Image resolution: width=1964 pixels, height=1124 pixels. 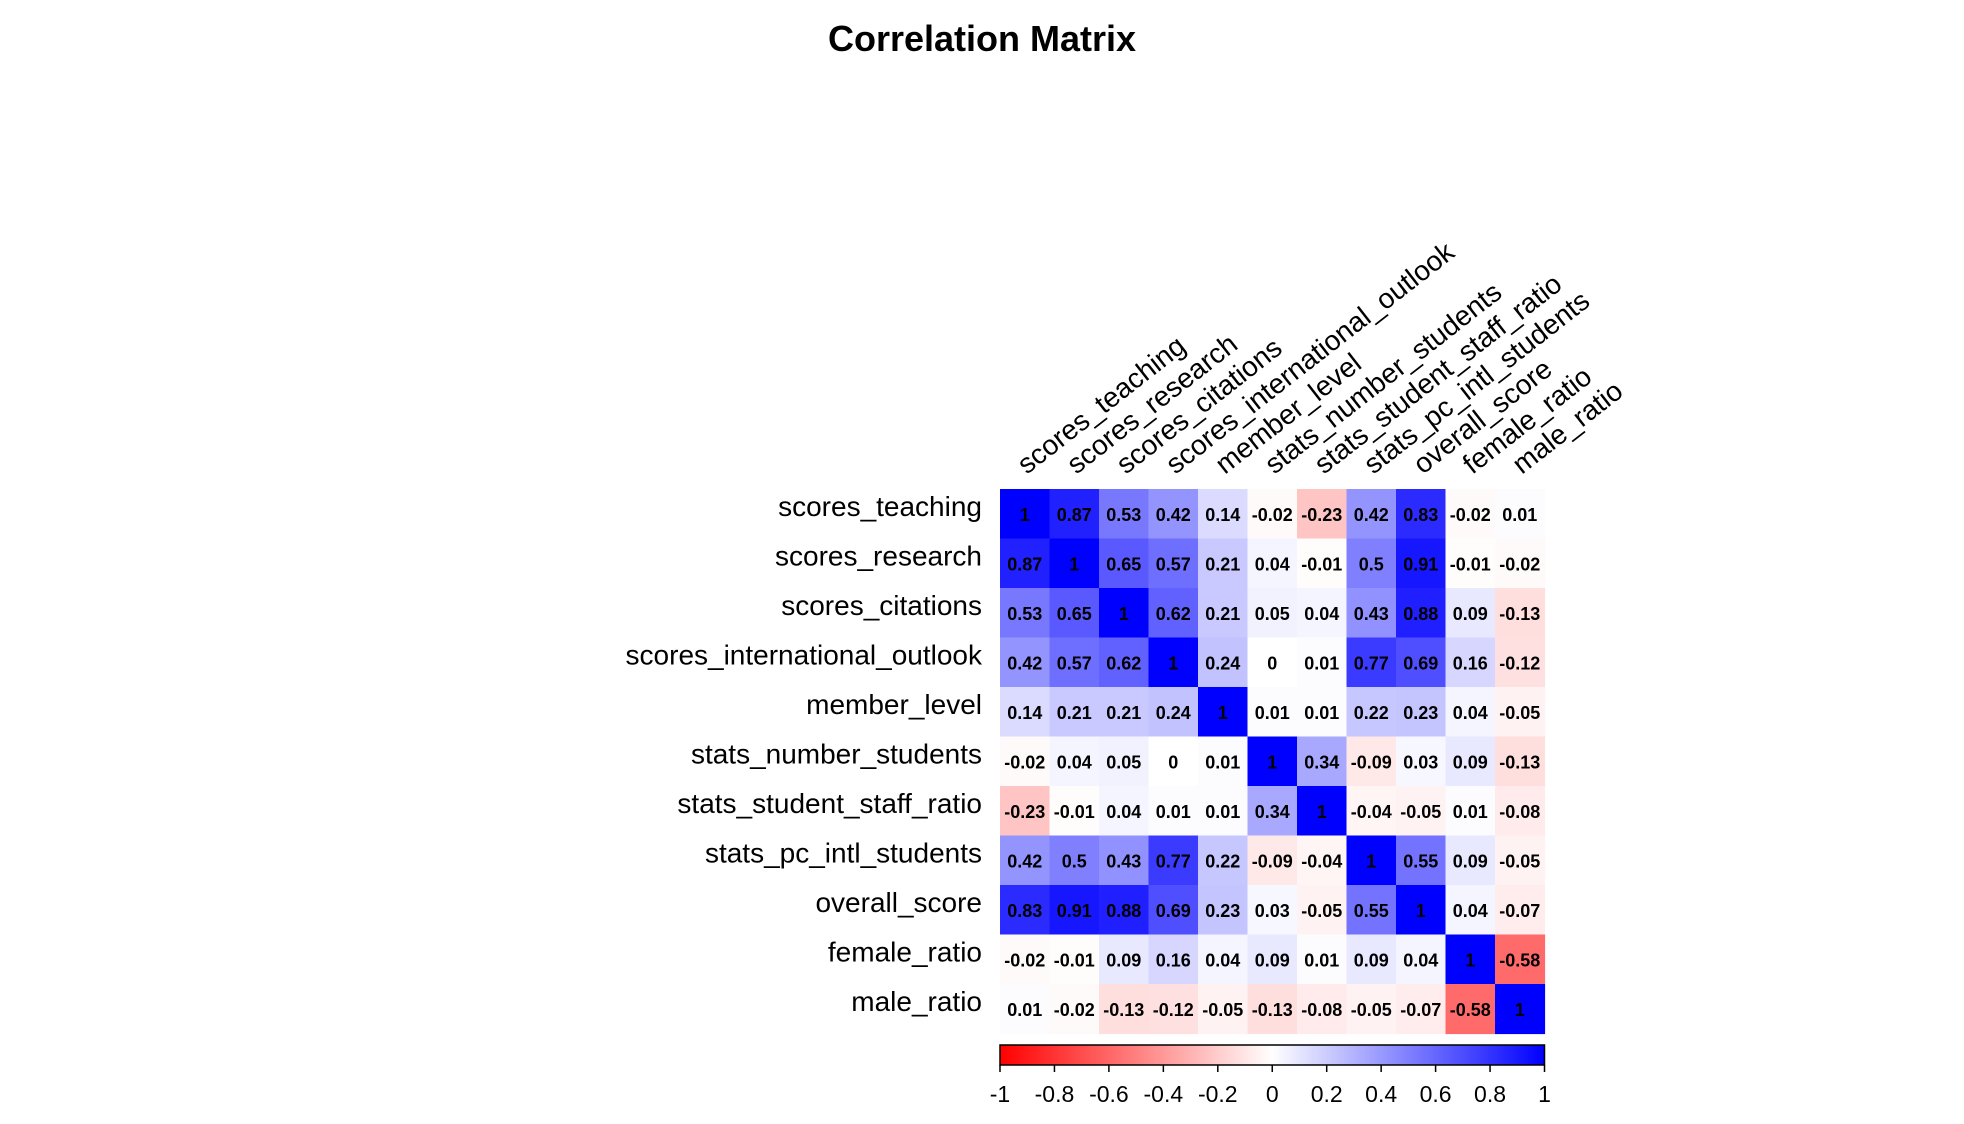 I want to click on colorbar-tick-label: 0.2, so click(x=1327, y=1094).